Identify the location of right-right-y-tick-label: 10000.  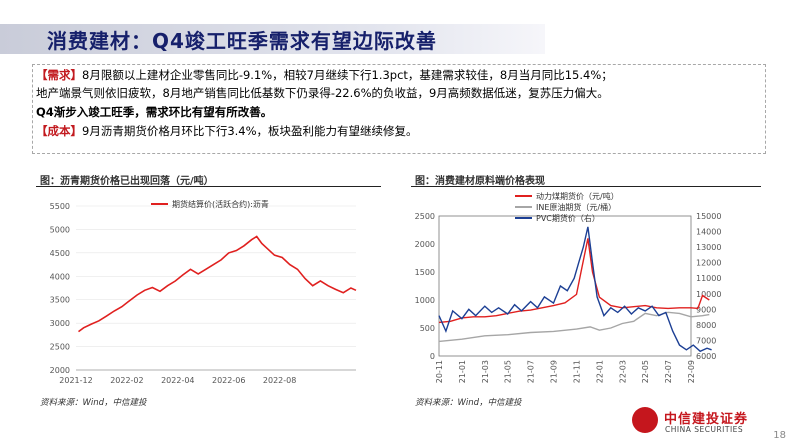
(708, 294).